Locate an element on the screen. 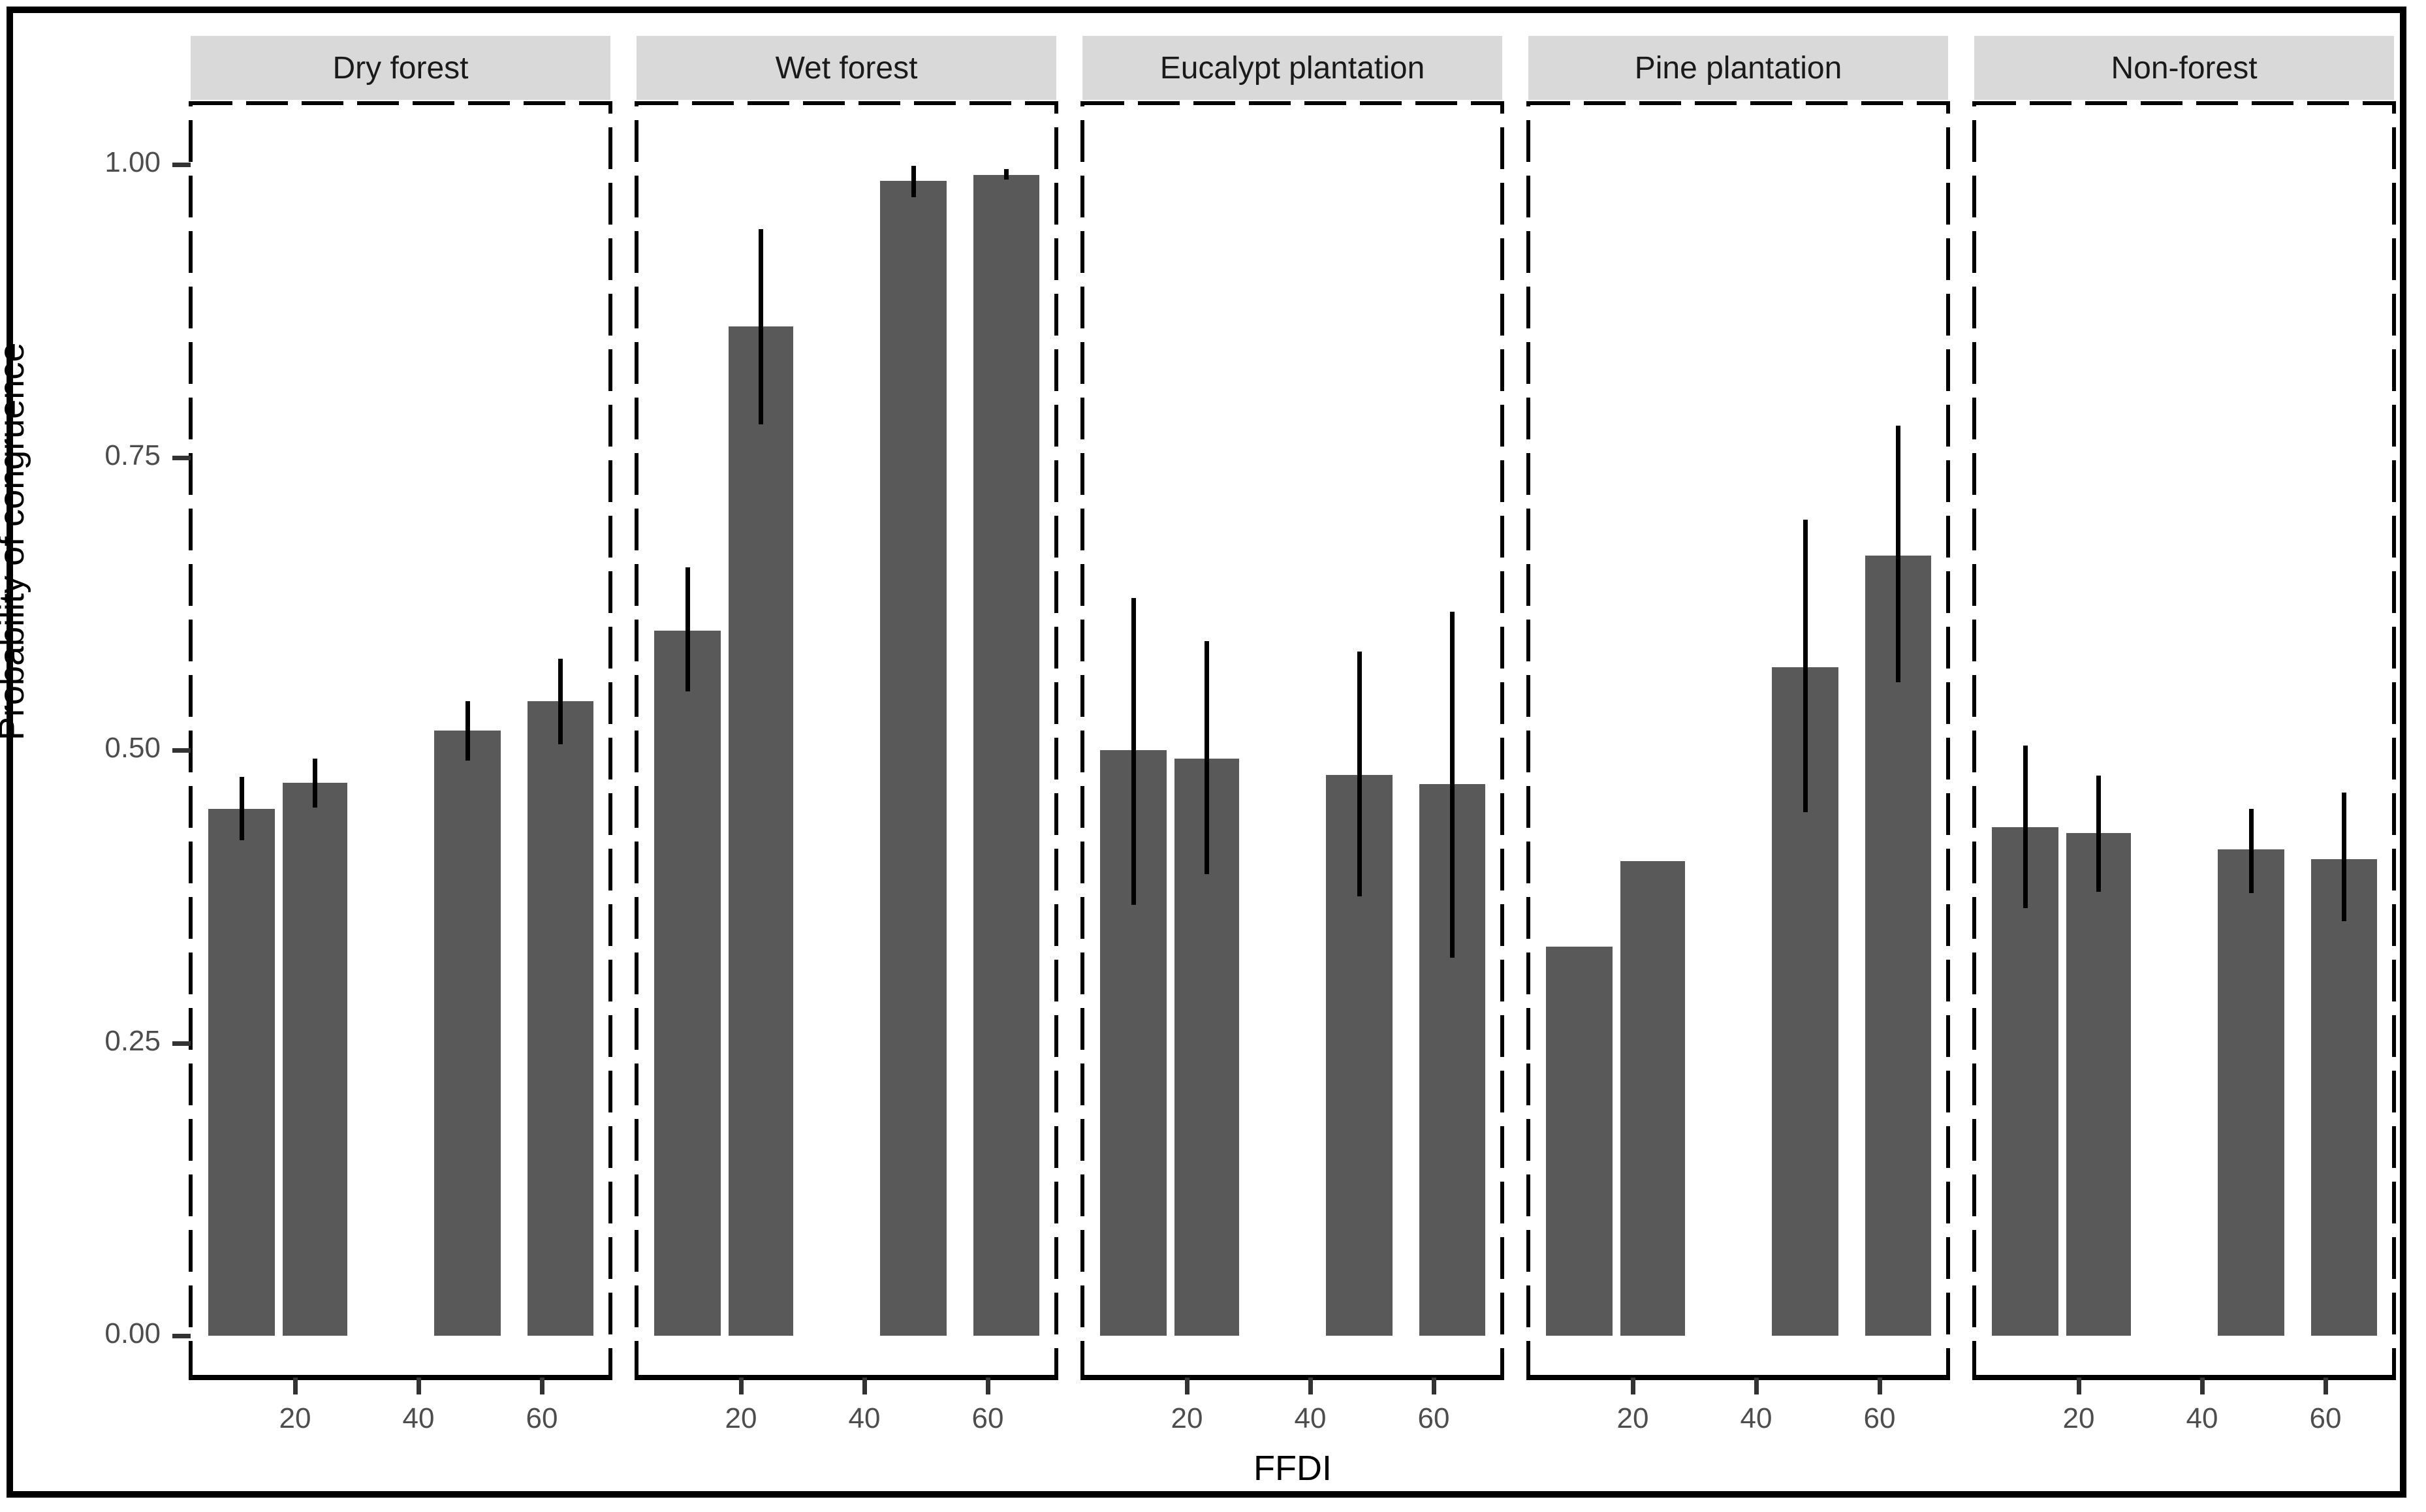 The height and width of the screenshot is (1512, 2426). facet-strip-label: Dry forest is located at coordinates (400, 68).